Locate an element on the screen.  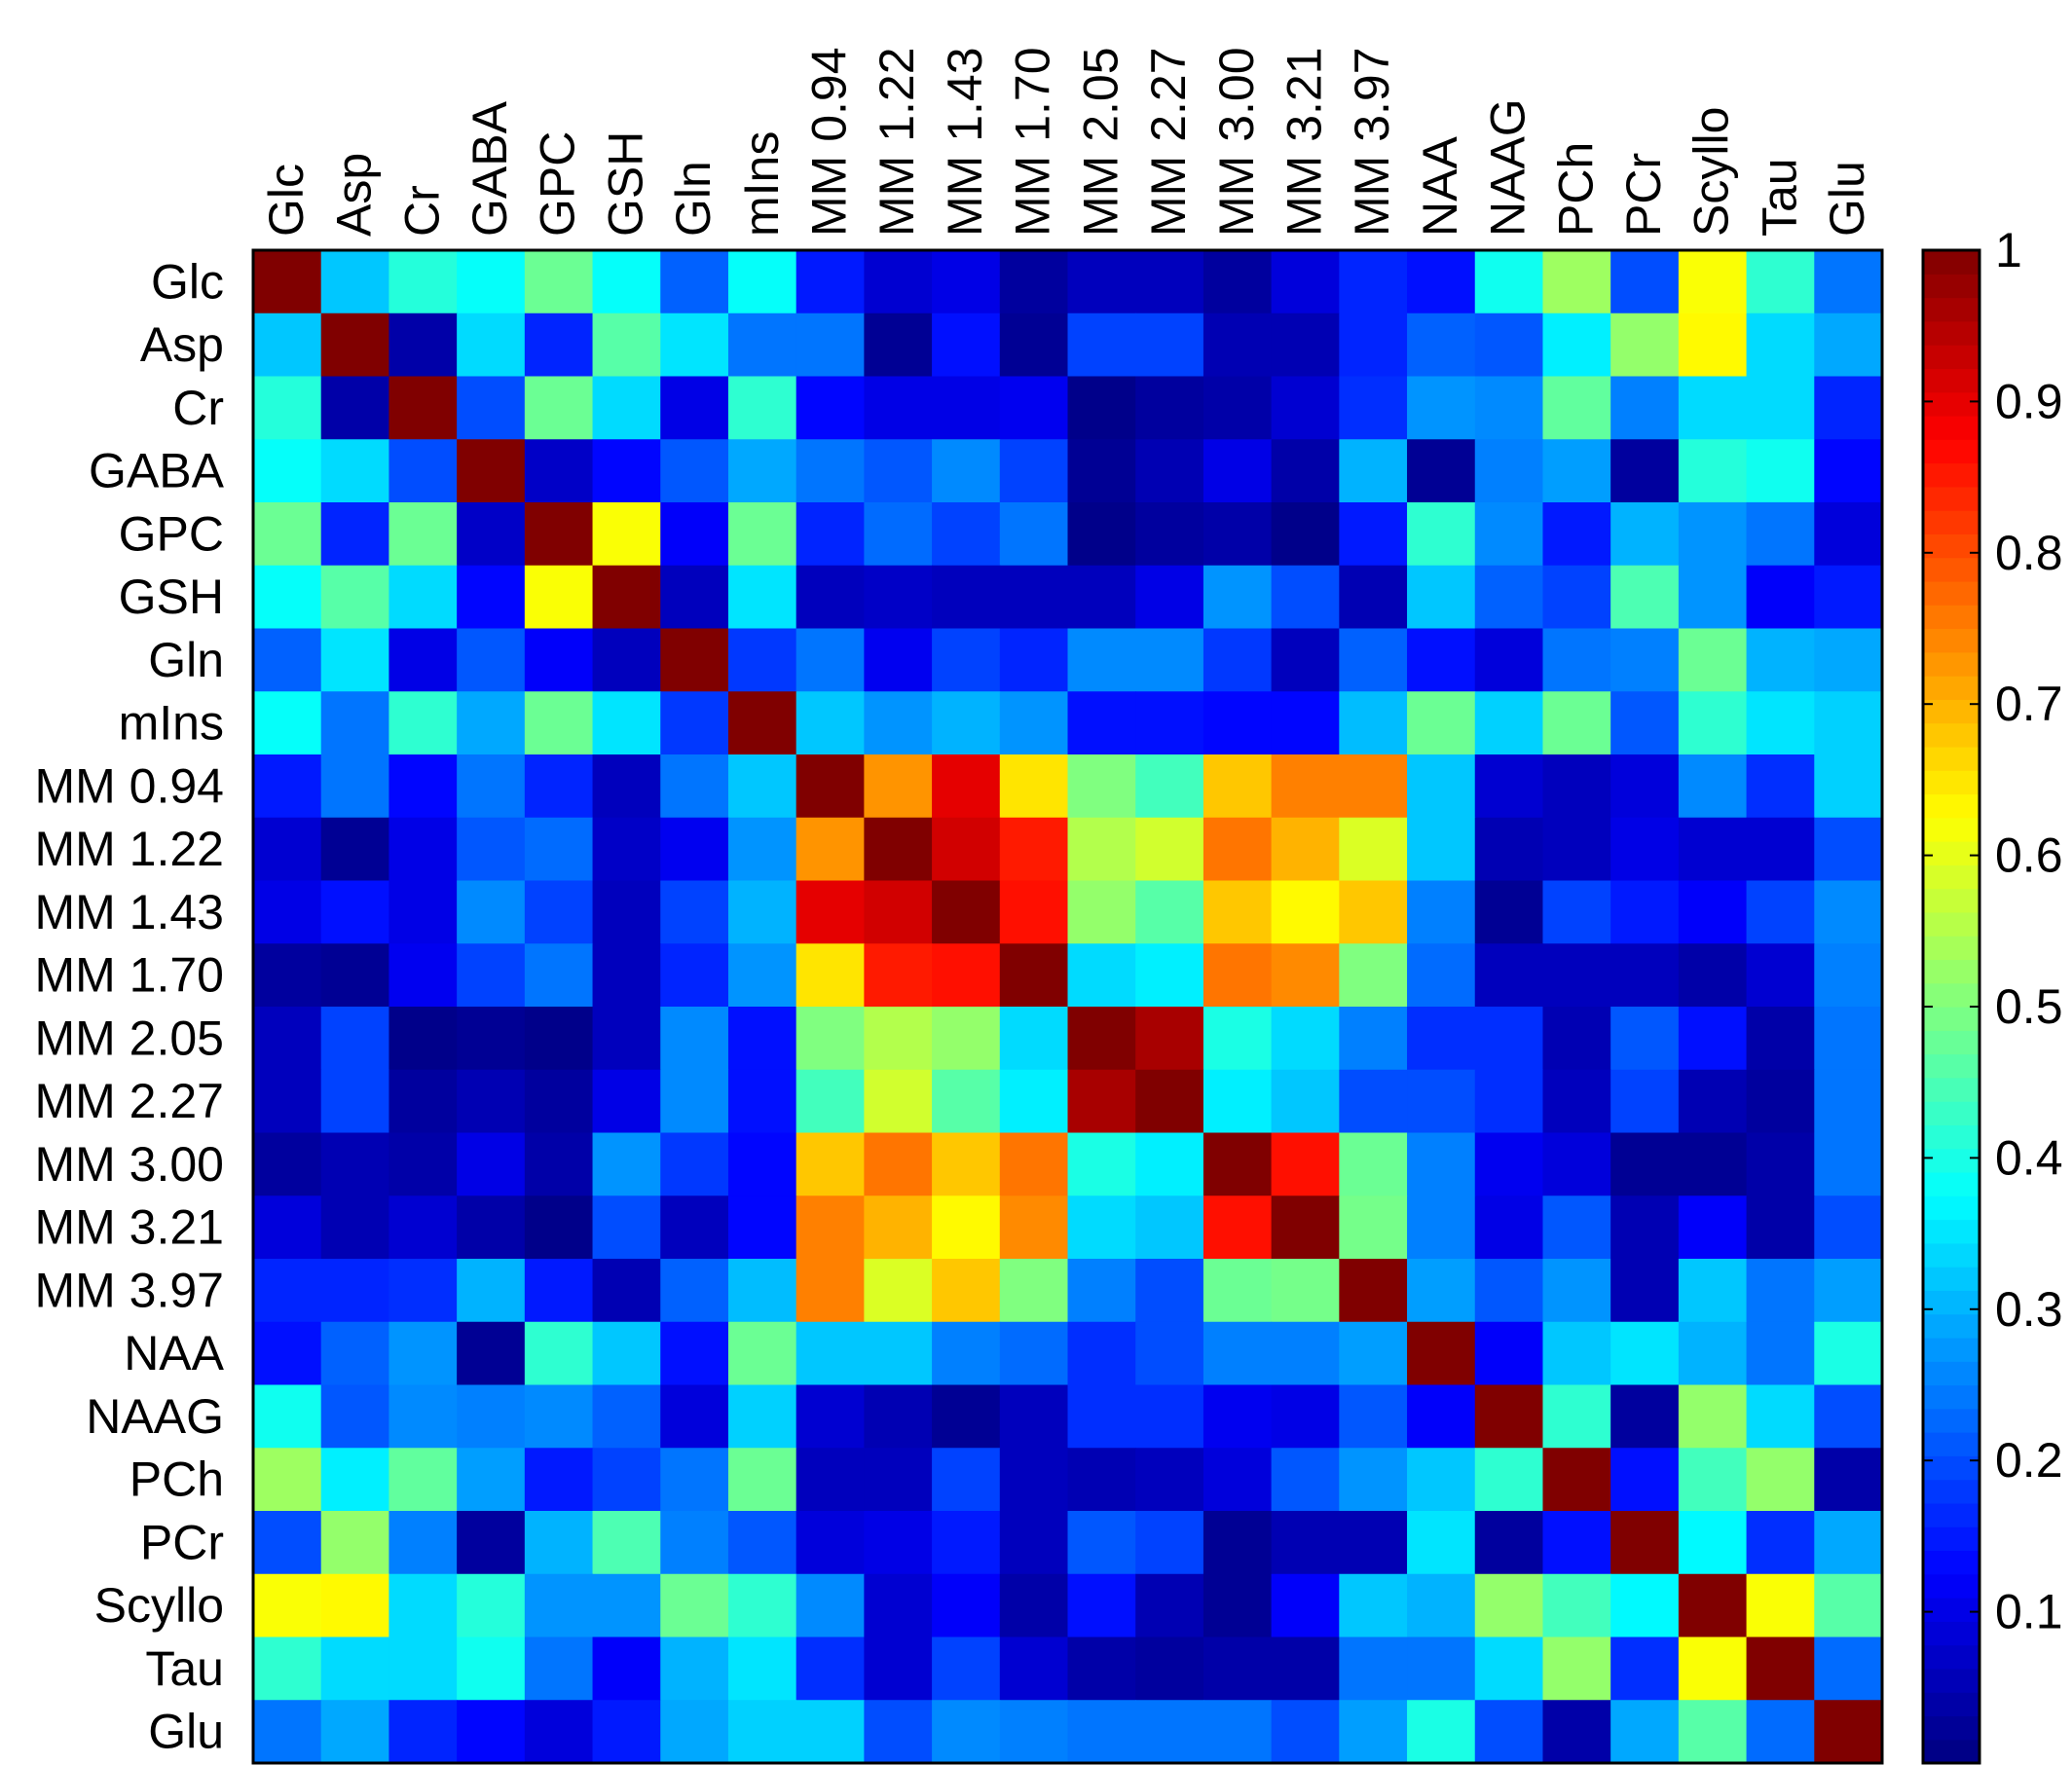
row-label: MM 1.22 is located at coordinates (129, 849).